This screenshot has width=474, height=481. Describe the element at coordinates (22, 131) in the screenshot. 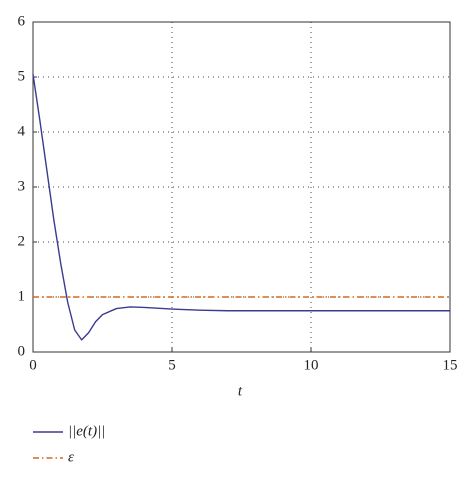

I see `y-tick-label: 4` at that location.